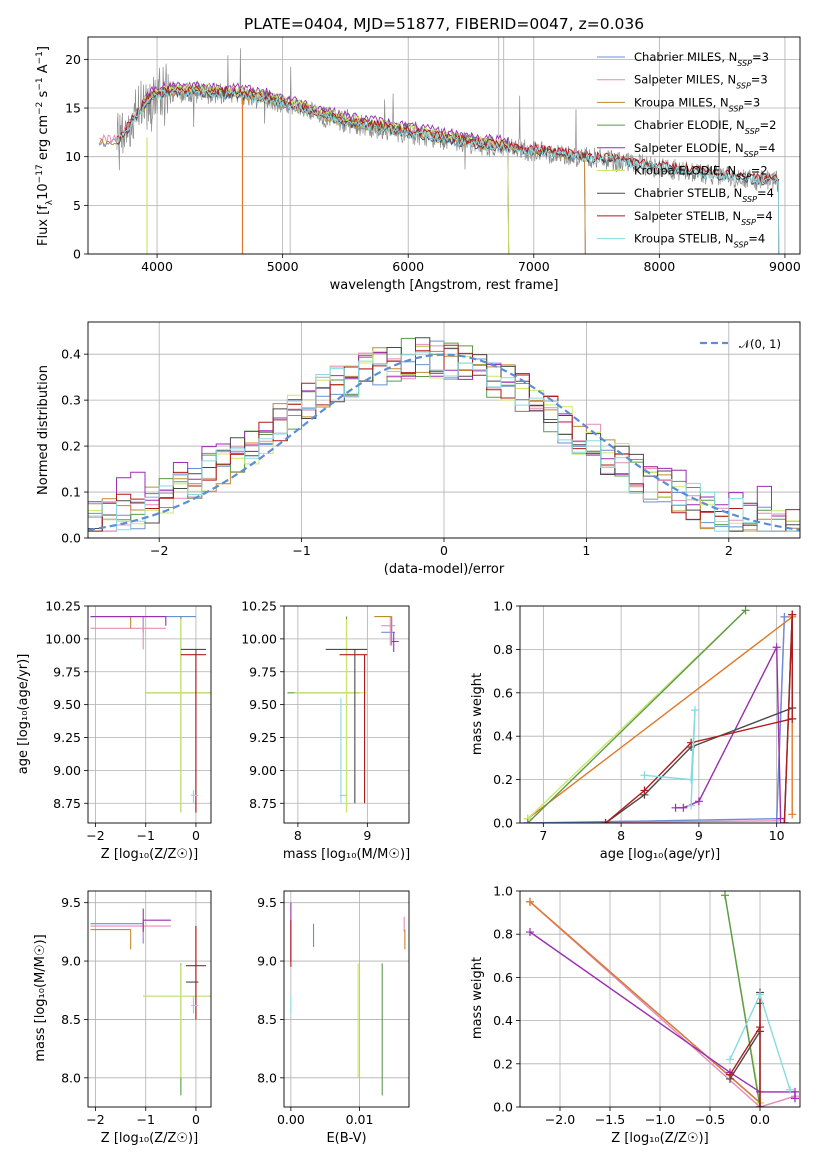 Image resolution: width=819 pixels, height=1170 pixels. Describe the element at coordinates (43, 225) in the screenshot. I see `y-axis-label-part: Flux [f` at that location.